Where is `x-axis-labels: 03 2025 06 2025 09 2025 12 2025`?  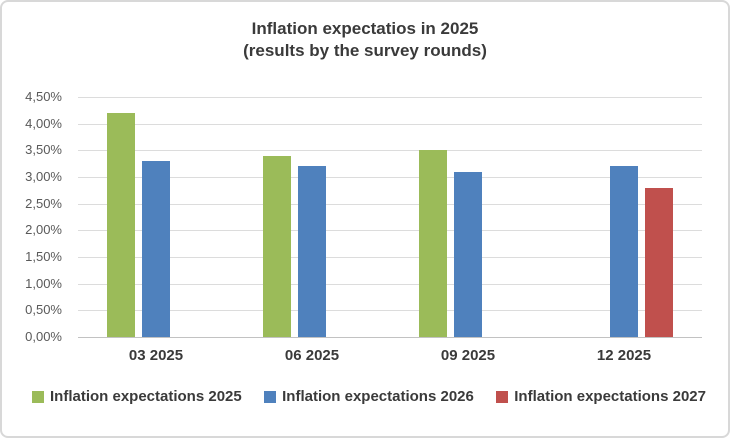 x-axis-labels: 03 2025 06 2025 09 2025 12 2025 is located at coordinates (390, 358).